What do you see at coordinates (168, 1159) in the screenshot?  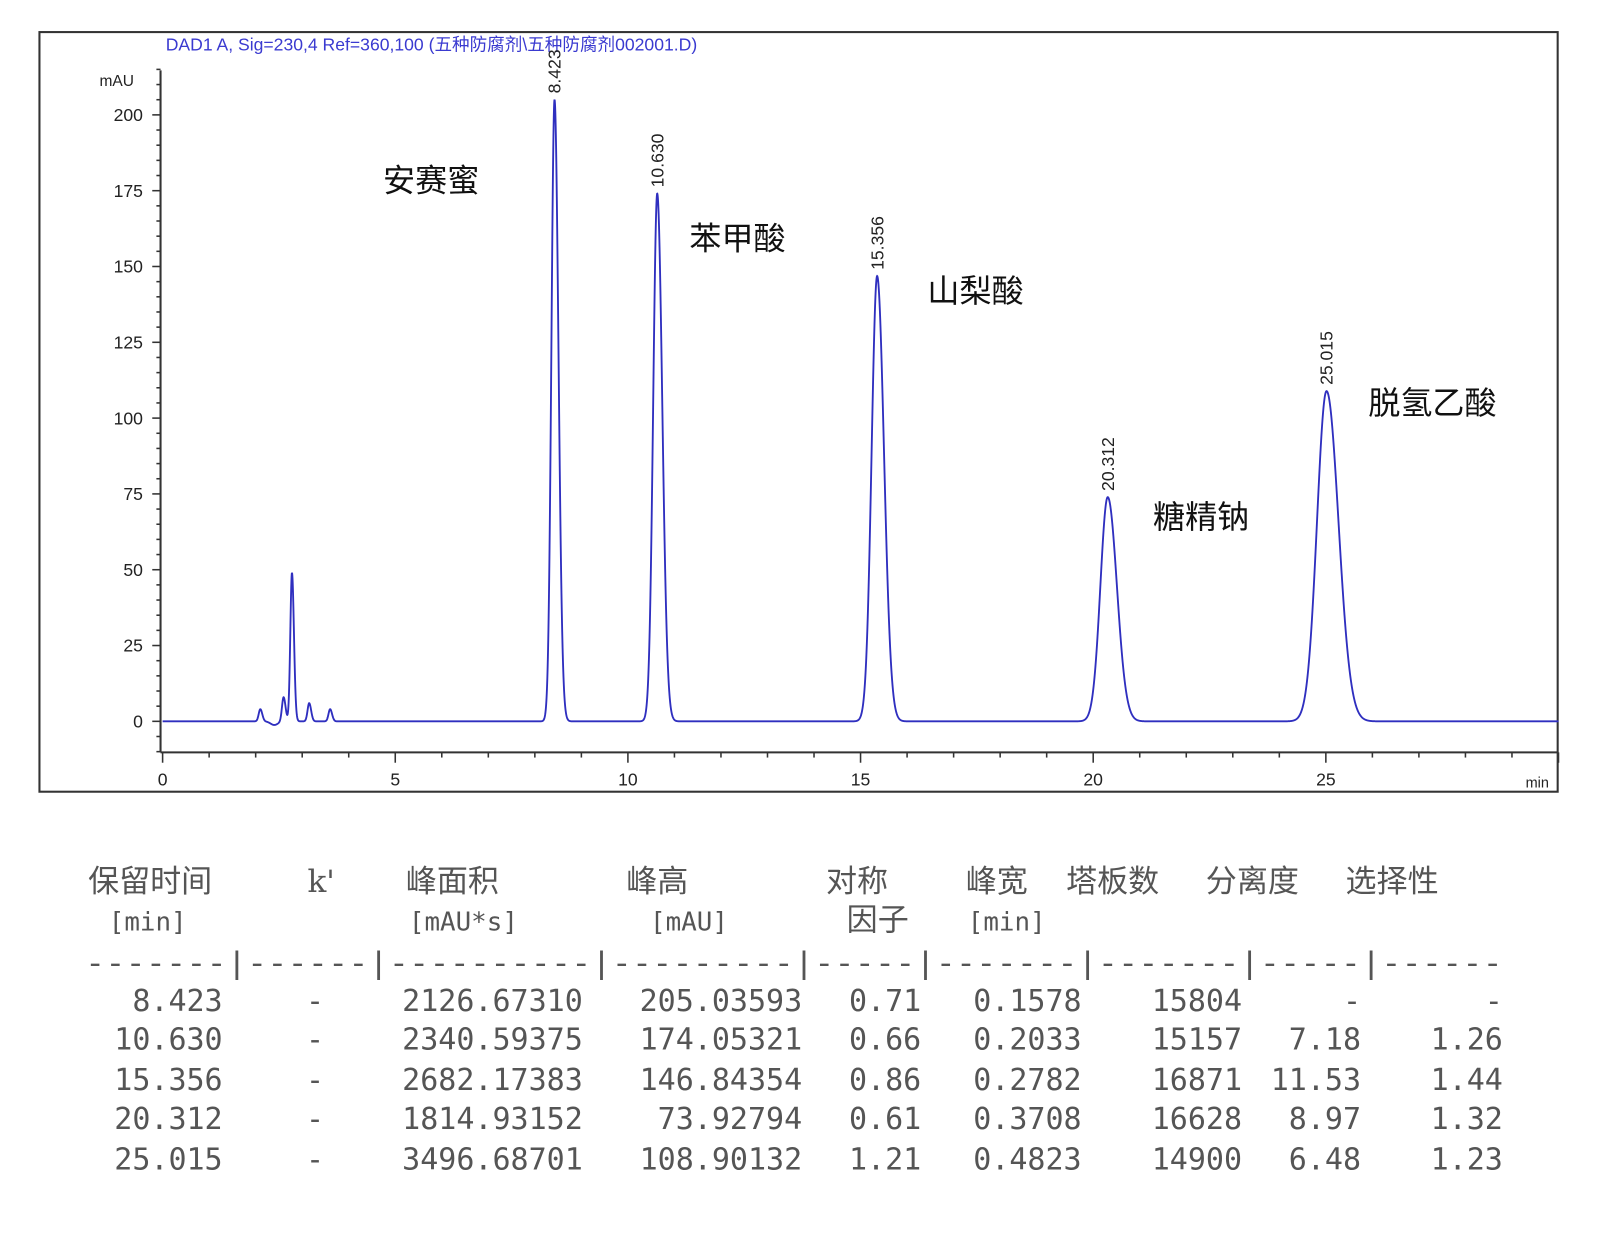 I see `table-cell: 25.015` at bounding box center [168, 1159].